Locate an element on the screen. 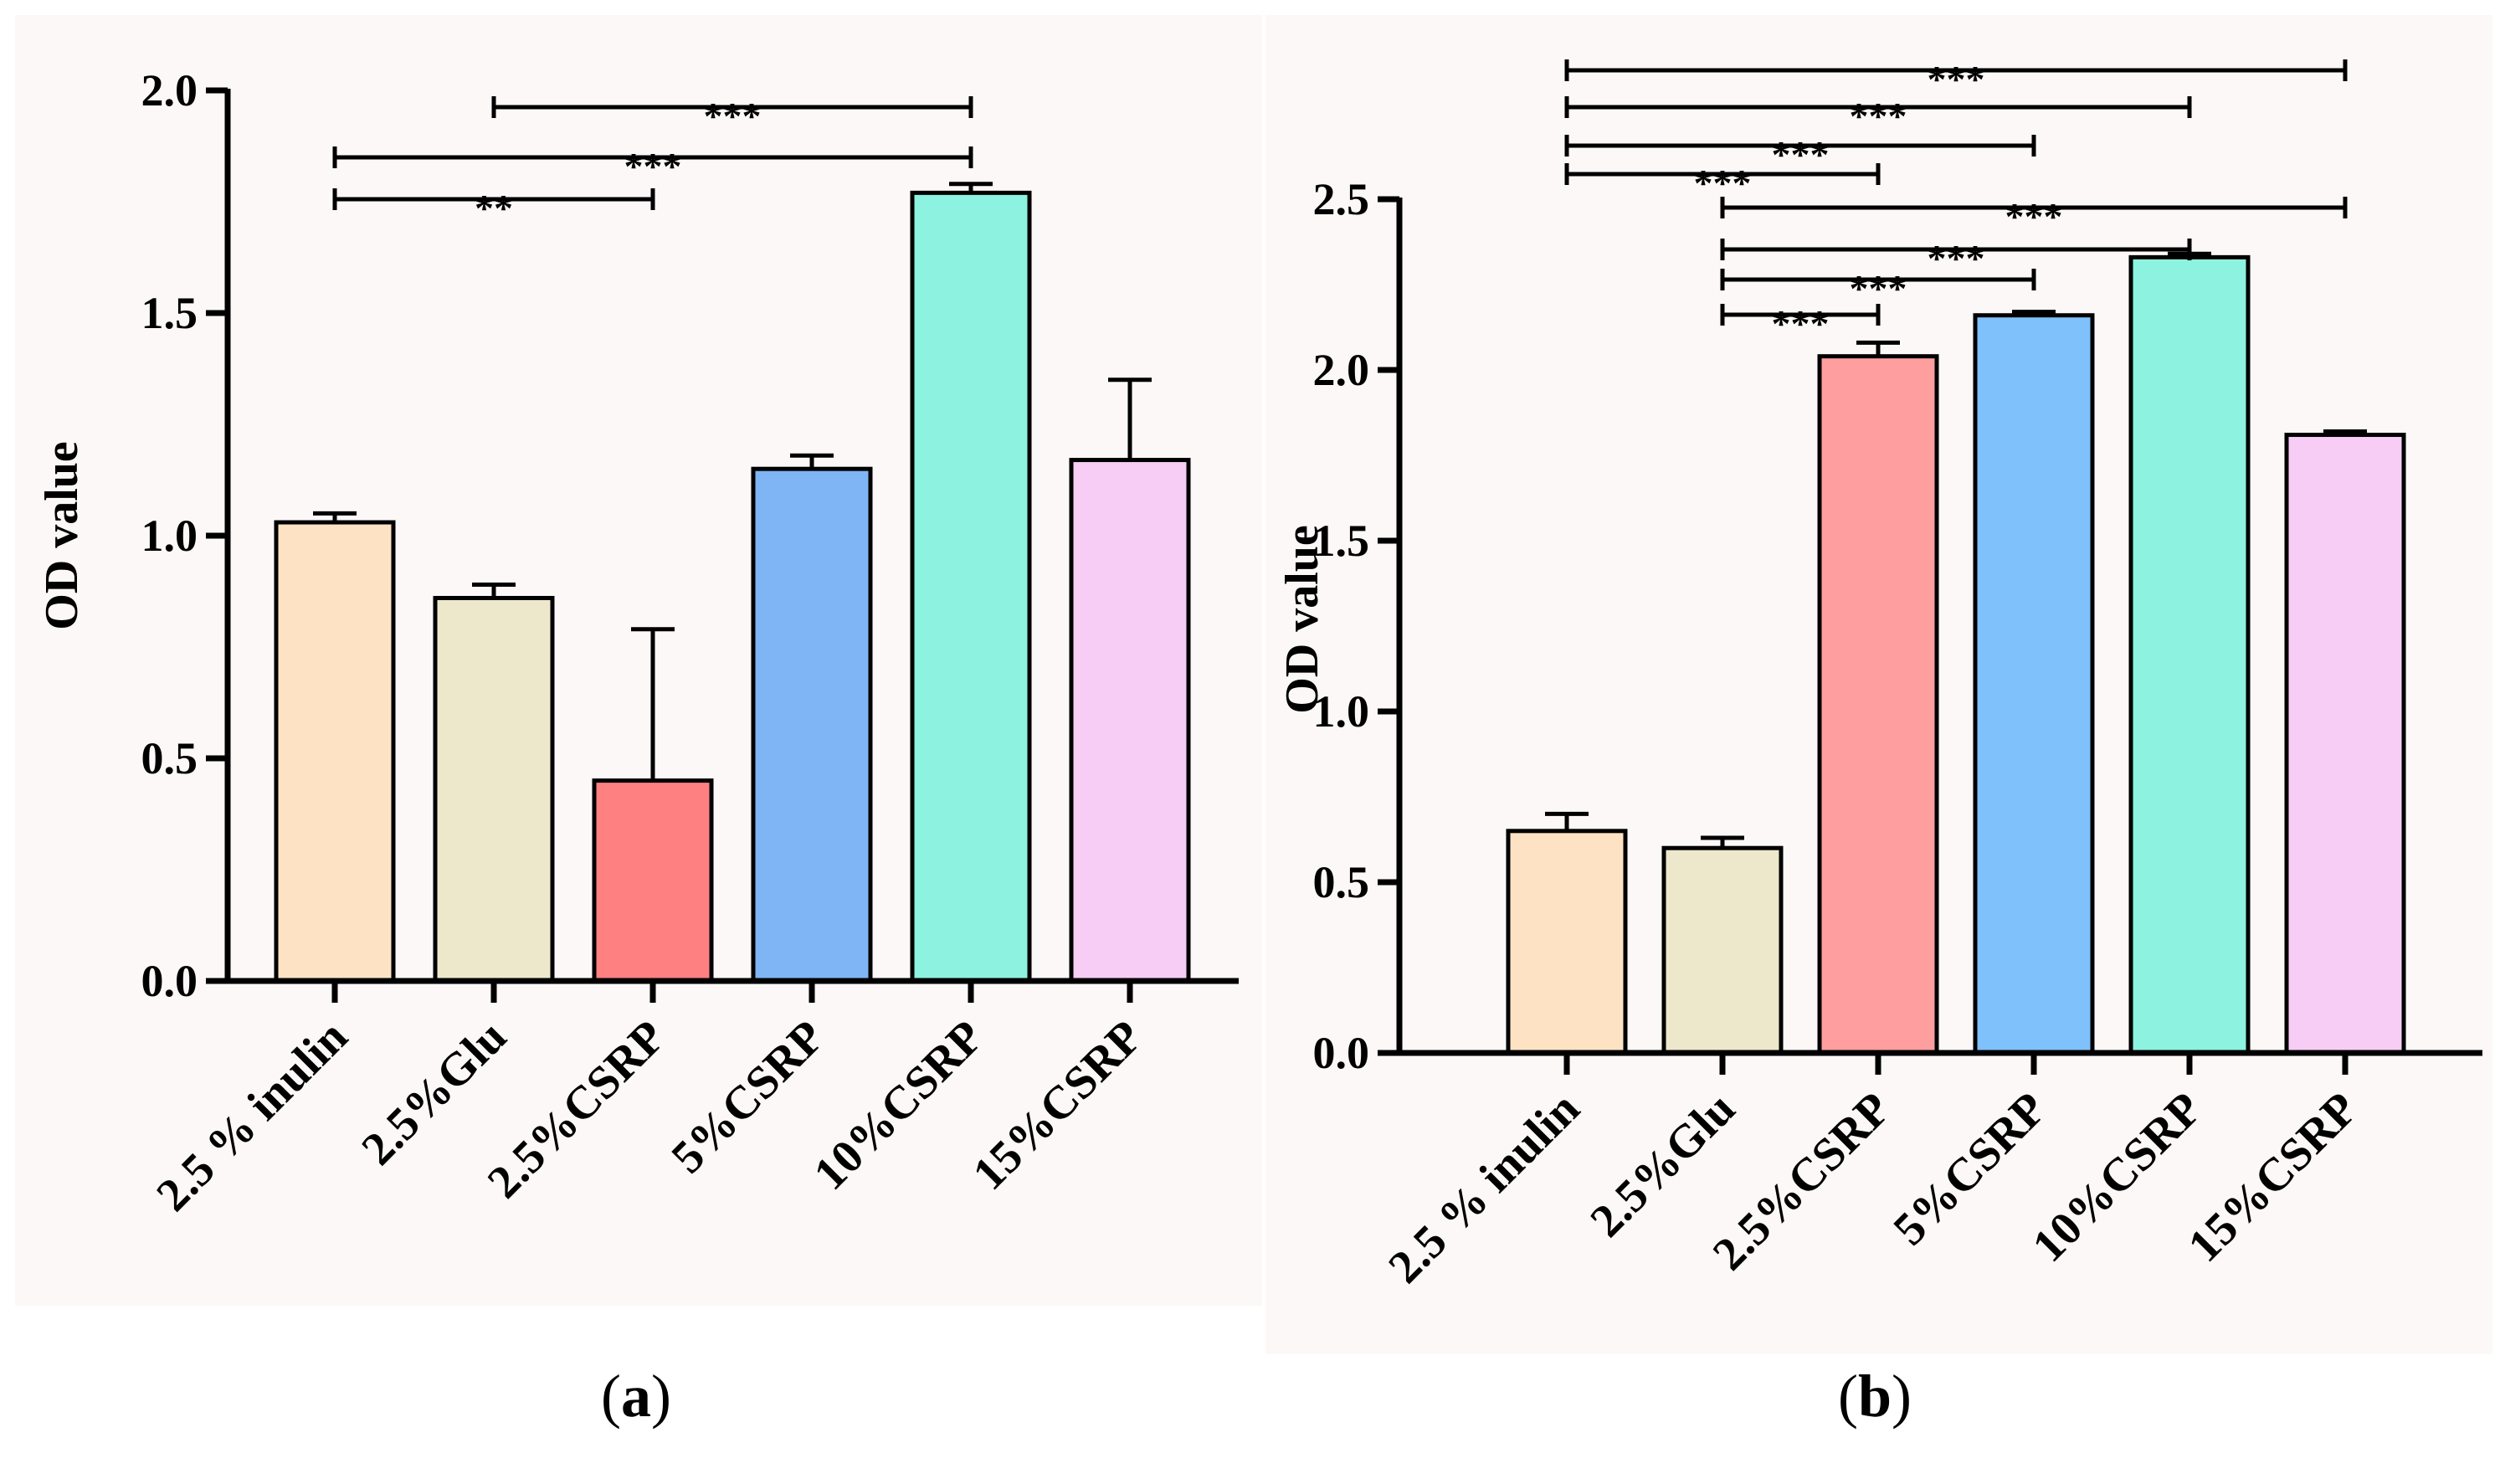 This screenshot has height=1484, width=2500. panel-label-letter: a is located at coordinates (636, 1396).